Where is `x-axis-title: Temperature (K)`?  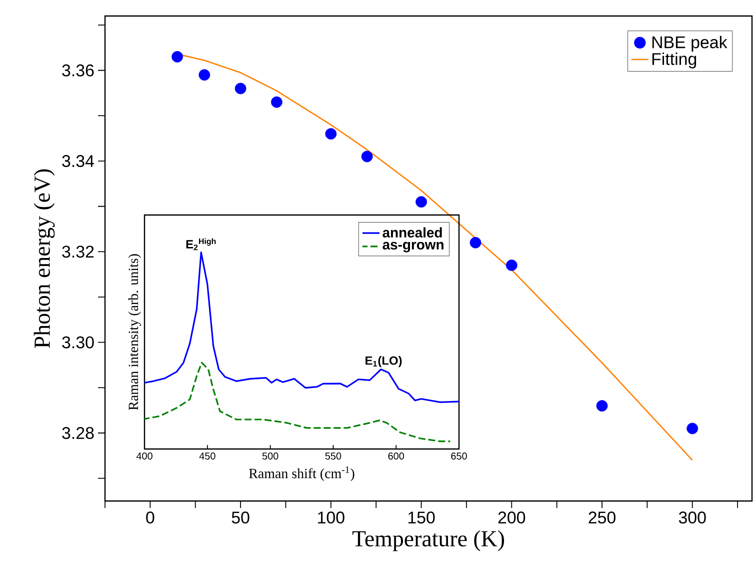
x-axis-title: Temperature (K) is located at coordinates (428, 541).